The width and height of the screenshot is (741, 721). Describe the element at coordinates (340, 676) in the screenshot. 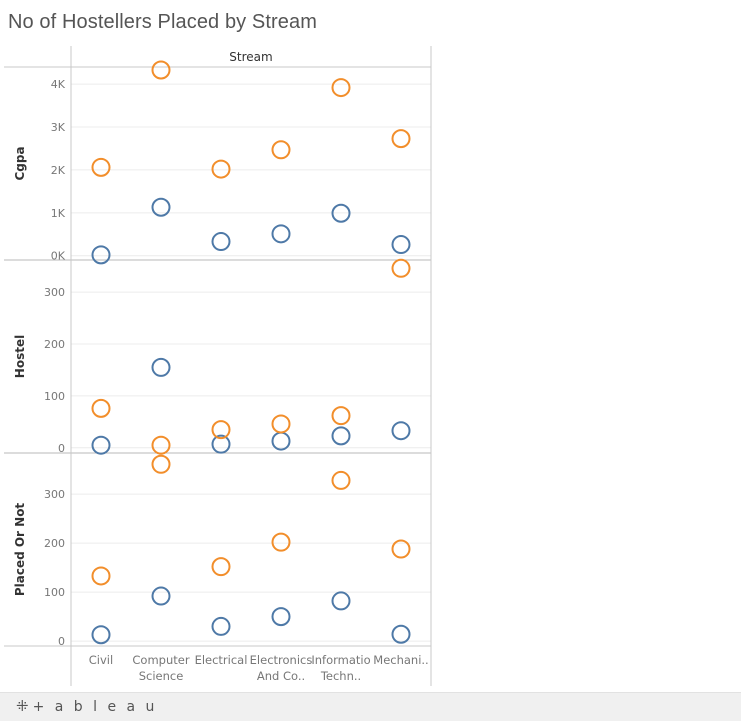

I see `x-category-label: Techn..` at that location.